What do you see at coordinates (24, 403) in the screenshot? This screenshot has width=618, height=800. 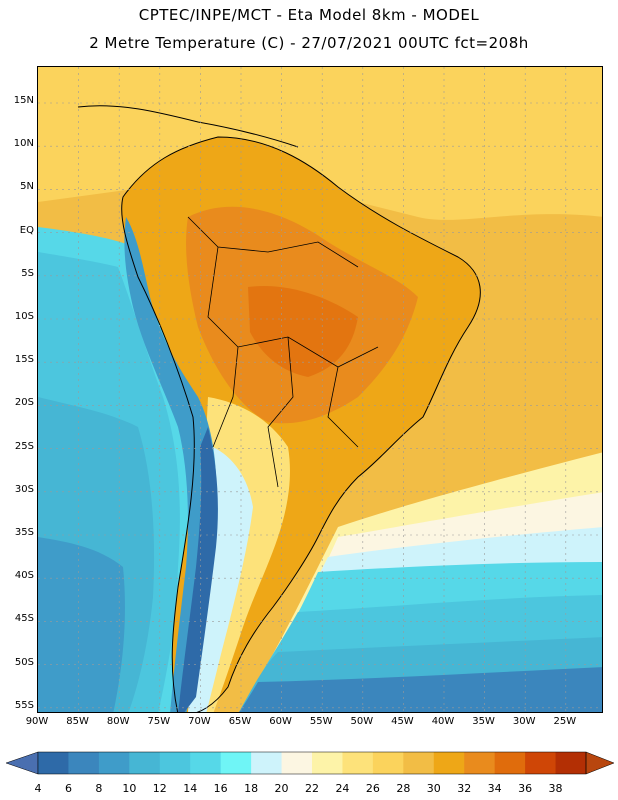 I see `latitude-label: 20S` at bounding box center [24, 403].